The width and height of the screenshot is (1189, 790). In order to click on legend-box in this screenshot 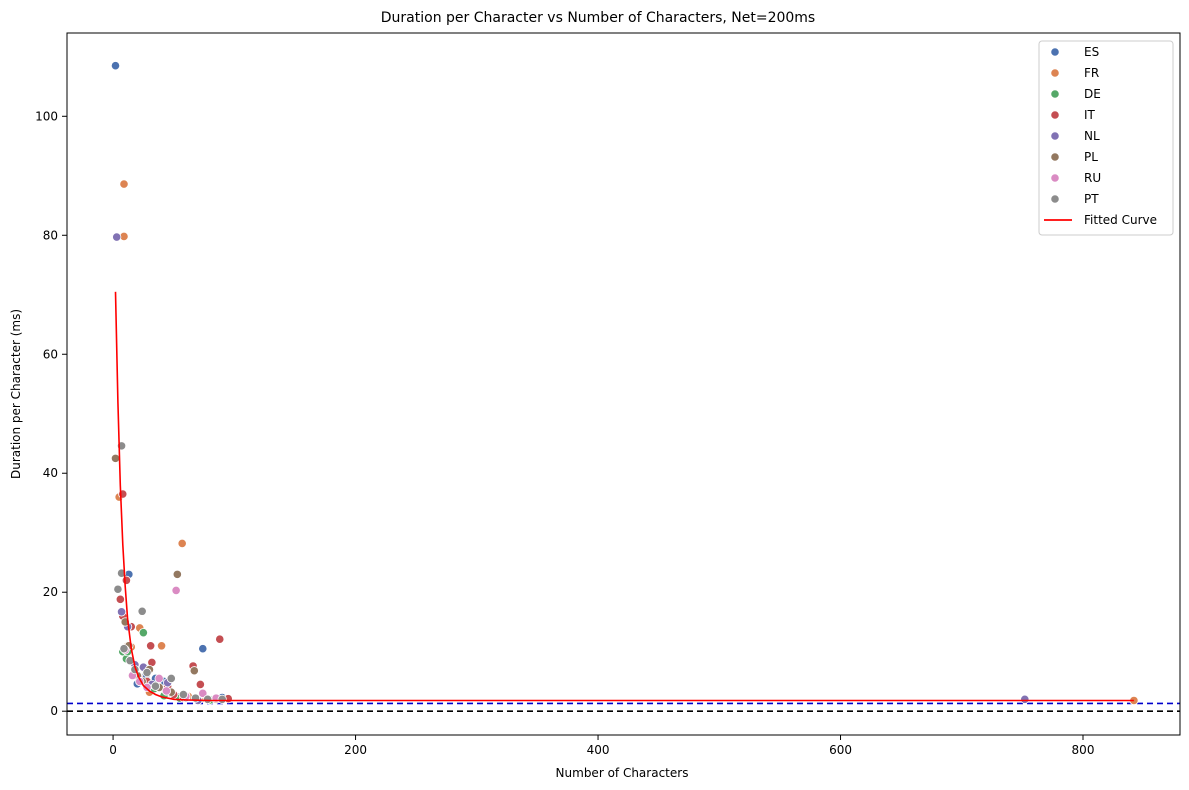, I will do `click(1106, 138)`.